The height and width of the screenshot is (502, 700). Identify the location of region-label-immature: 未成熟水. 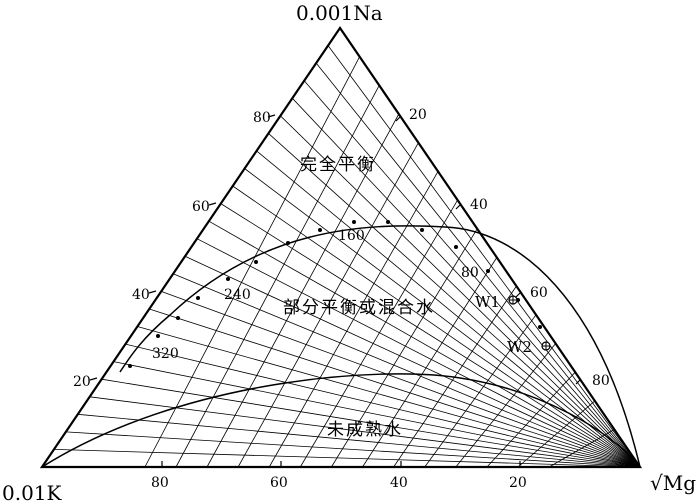
(365, 429).